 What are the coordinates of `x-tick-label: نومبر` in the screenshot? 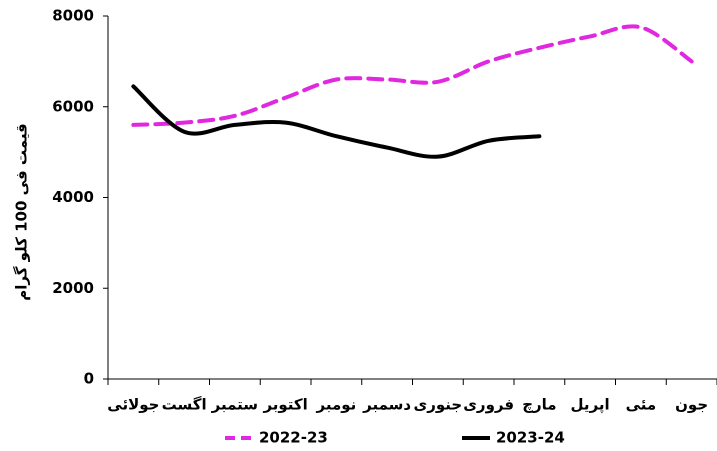 It's located at (335, 405).